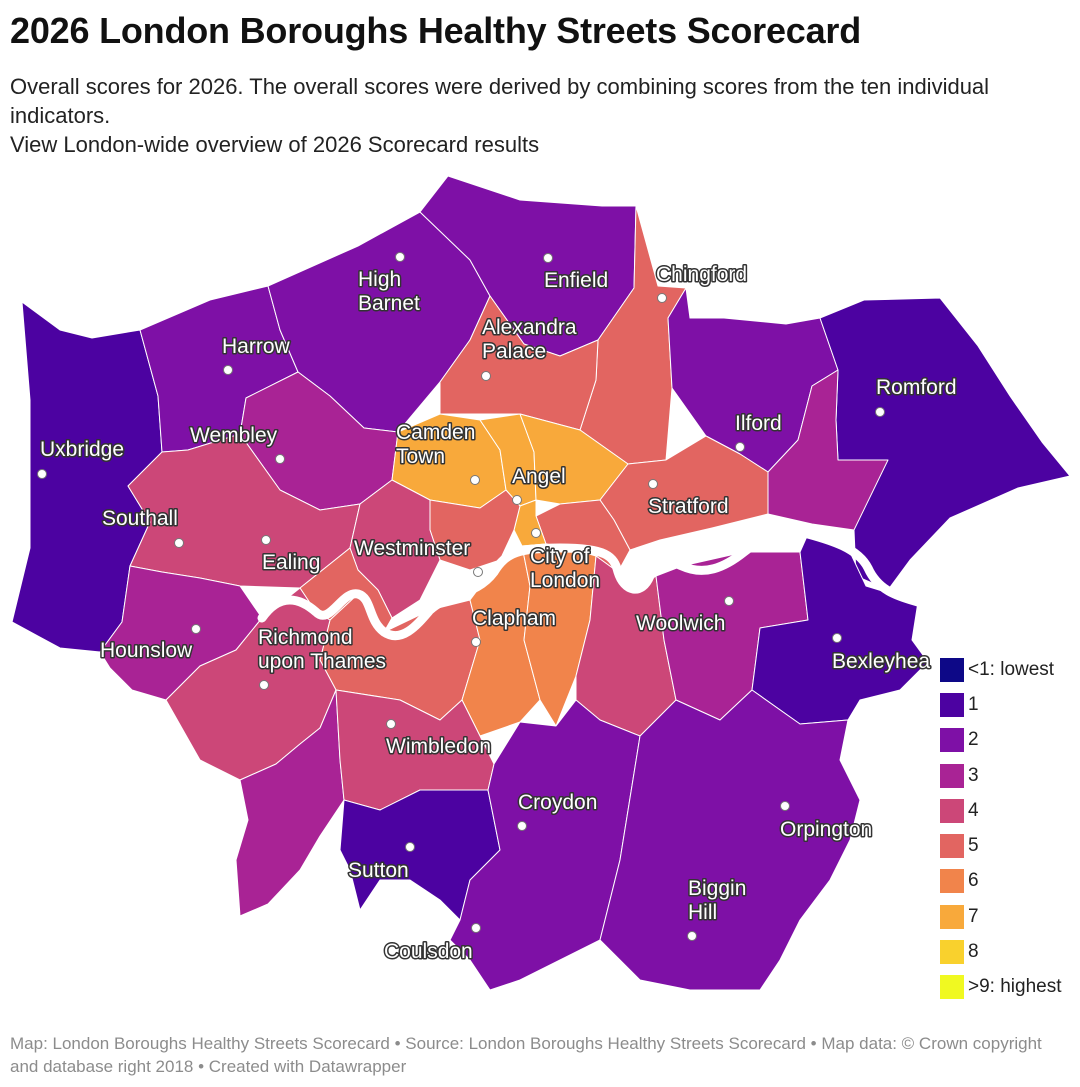  I want to click on place-marker-city-of-london, so click(536, 533).